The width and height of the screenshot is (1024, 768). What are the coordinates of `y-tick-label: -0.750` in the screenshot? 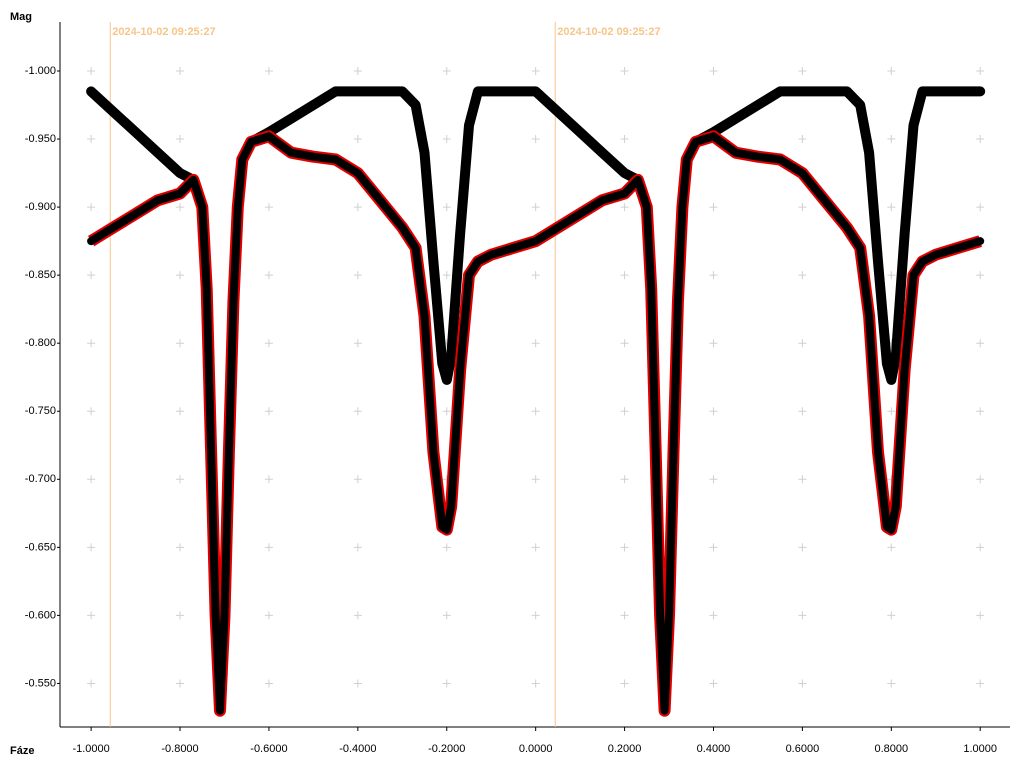 It's located at (40, 411).